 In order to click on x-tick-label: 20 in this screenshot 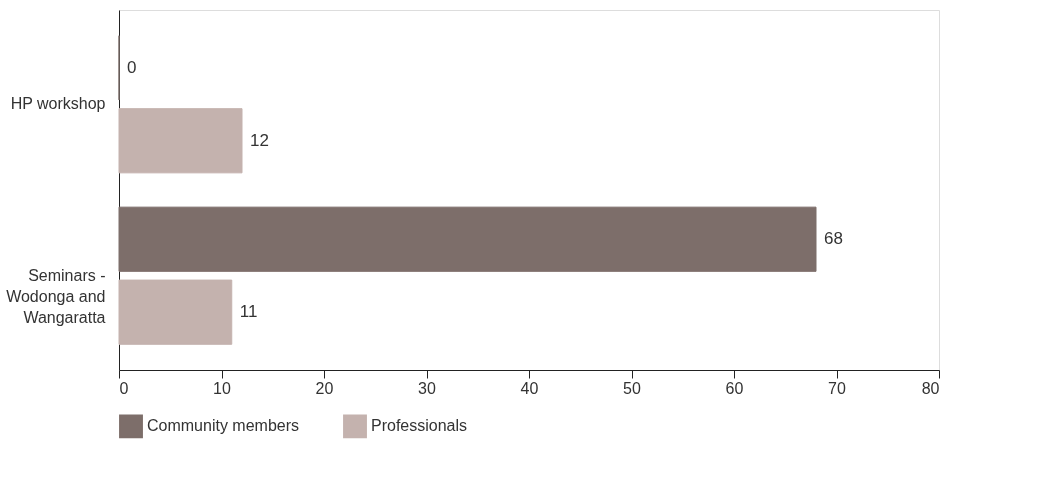, I will do `click(324, 388)`.